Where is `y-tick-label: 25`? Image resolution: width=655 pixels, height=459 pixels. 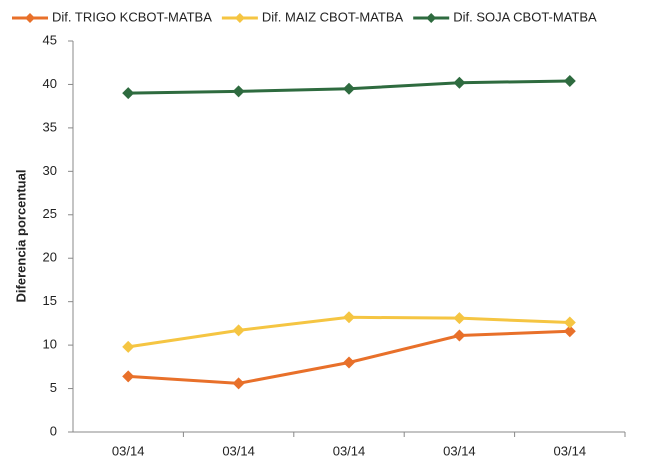 y-tick-label: 25 is located at coordinates (50, 213).